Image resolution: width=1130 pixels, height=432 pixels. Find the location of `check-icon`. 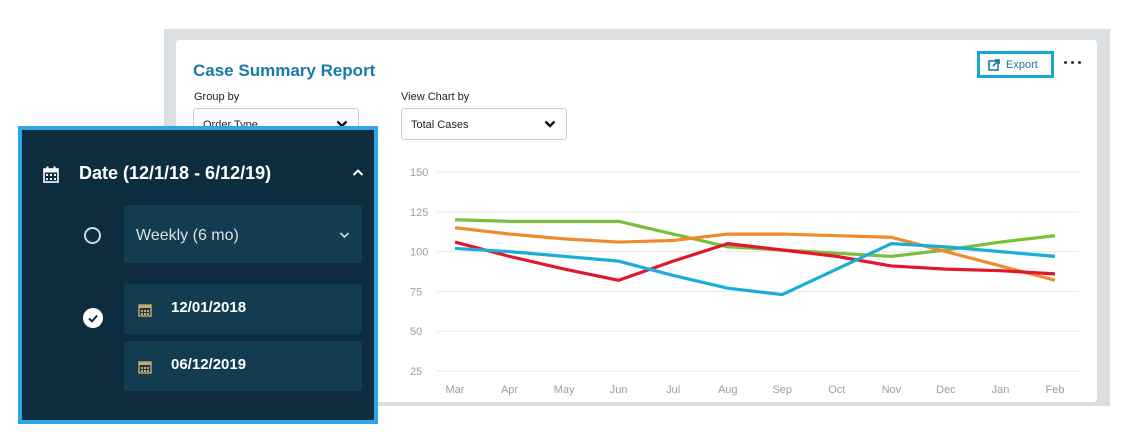

check-icon is located at coordinates (93, 318).